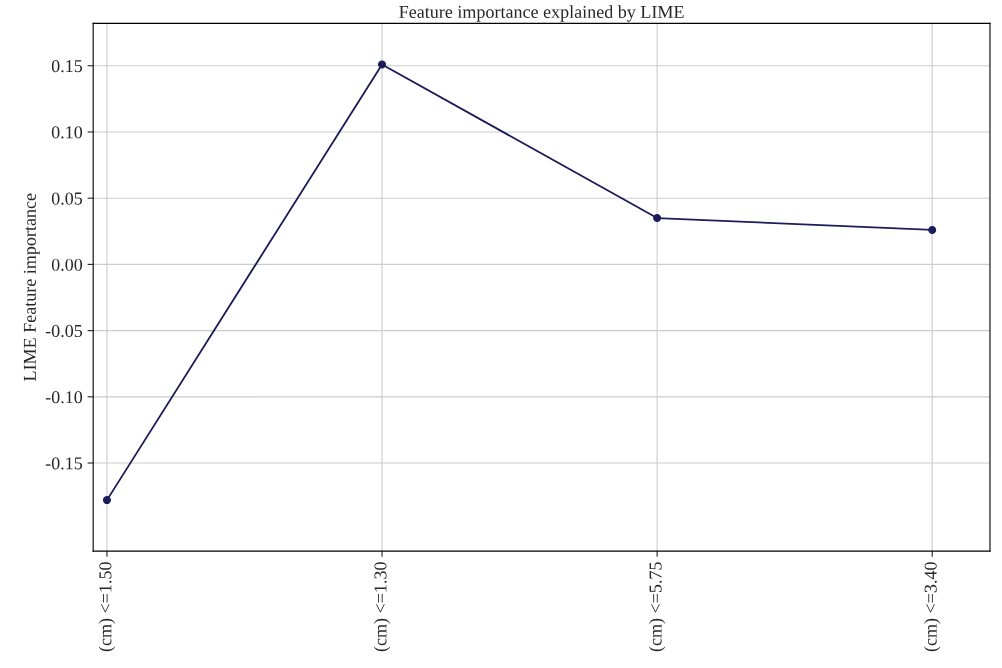 This screenshot has height=668, width=1002. I want to click on x-tick-label: (cm) <=1.50, so click(107, 607).